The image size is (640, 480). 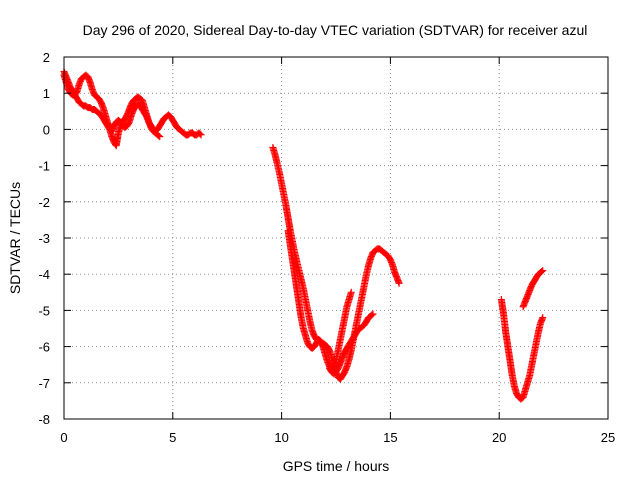 I want to click on x-tick-label: 20, so click(x=499, y=437).